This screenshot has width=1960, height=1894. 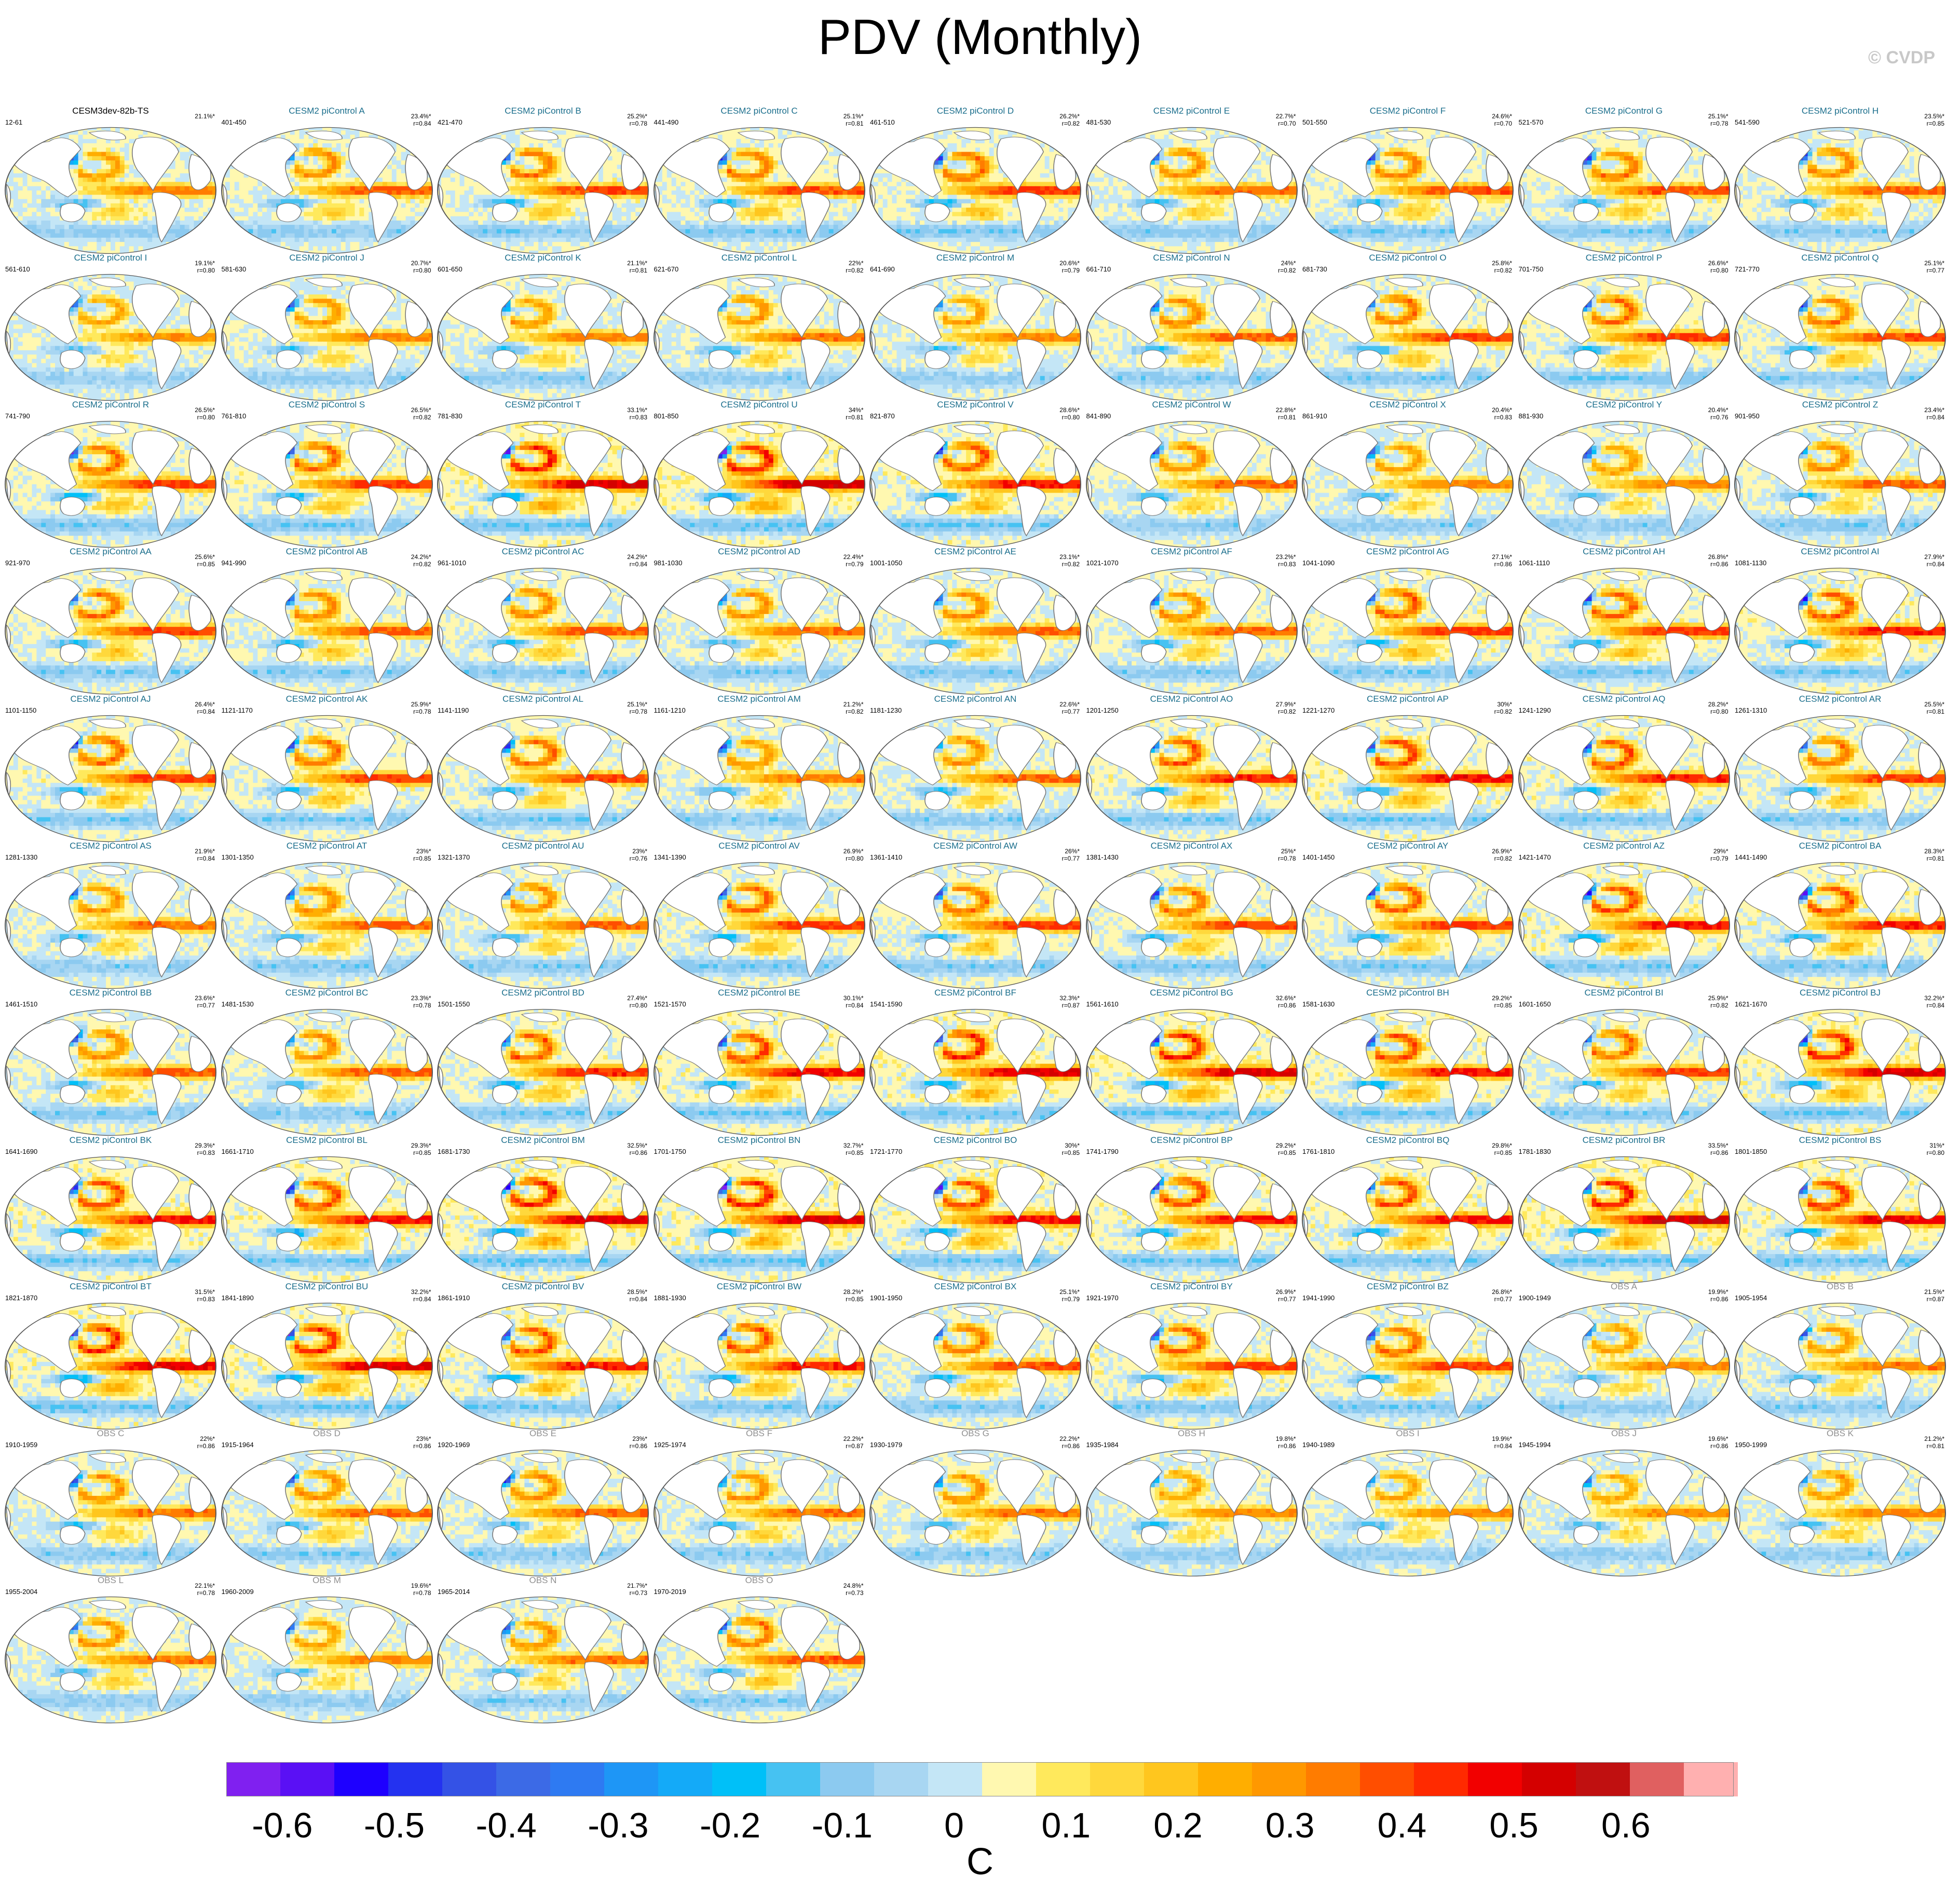 What do you see at coordinates (1840, 1063) in the screenshot?
I see `map-panel: CESM2 piControl BJ 1621-1670 32.2%* r=0.84` at bounding box center [1840, 1063].